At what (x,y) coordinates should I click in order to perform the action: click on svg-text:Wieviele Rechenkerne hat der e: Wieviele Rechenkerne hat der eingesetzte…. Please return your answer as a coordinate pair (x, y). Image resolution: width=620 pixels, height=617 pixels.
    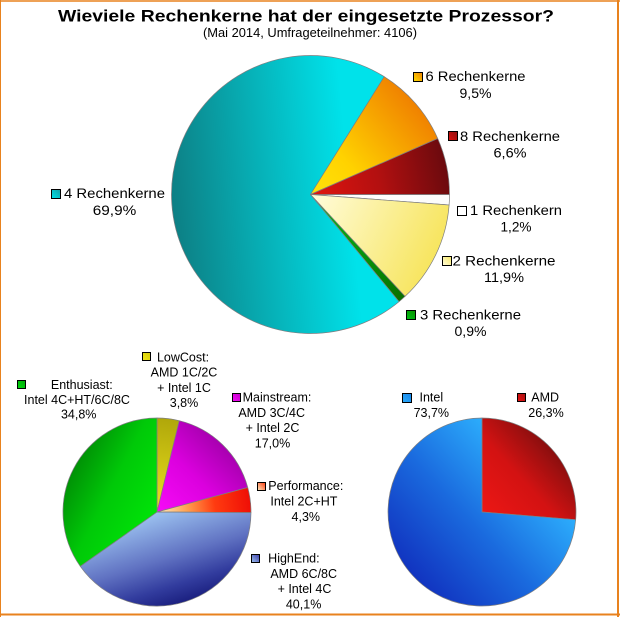
    Looking at the image, I should click on (306, 16).